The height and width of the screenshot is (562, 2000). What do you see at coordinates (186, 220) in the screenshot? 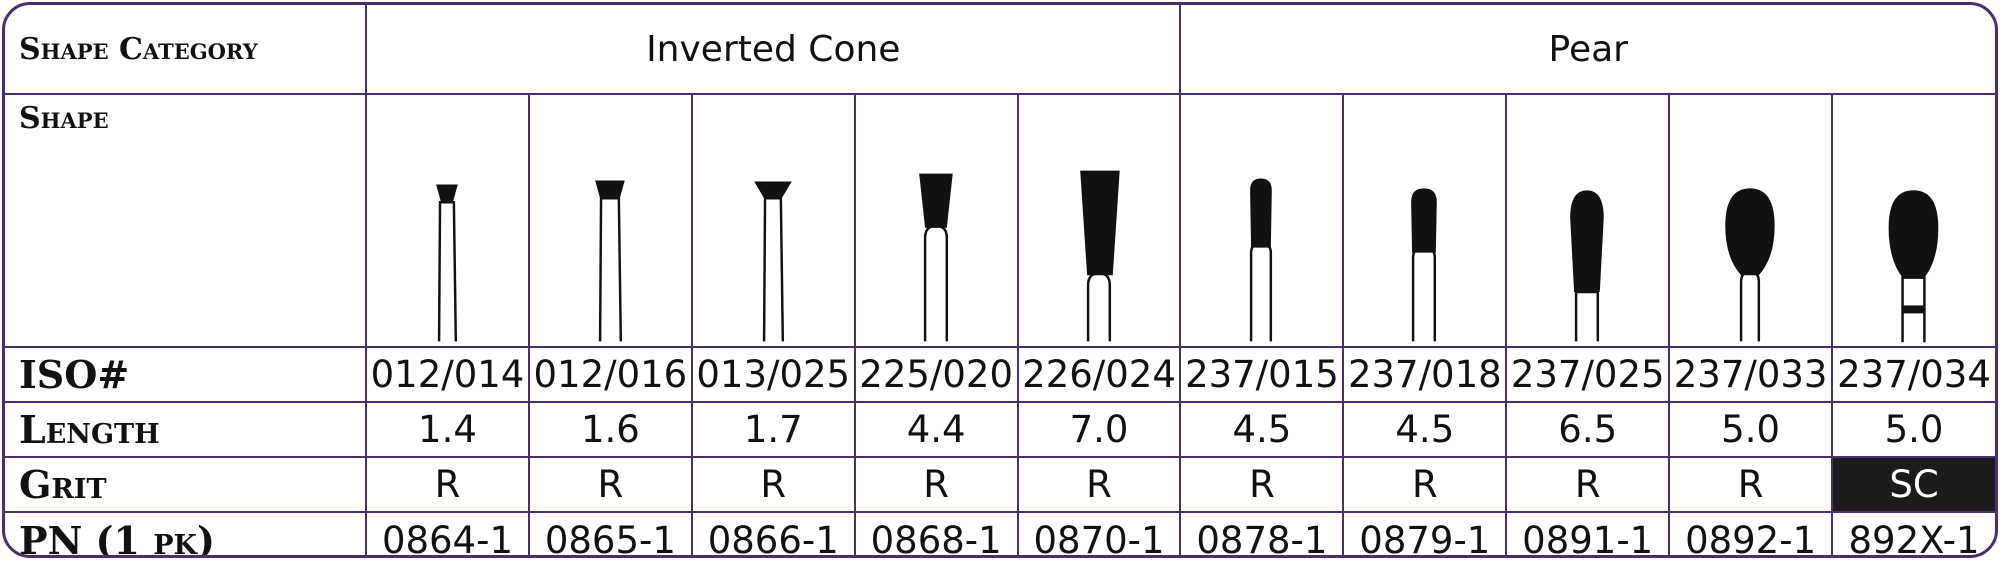
I see `shape-label: Shape` at bounding box center [186, 220].